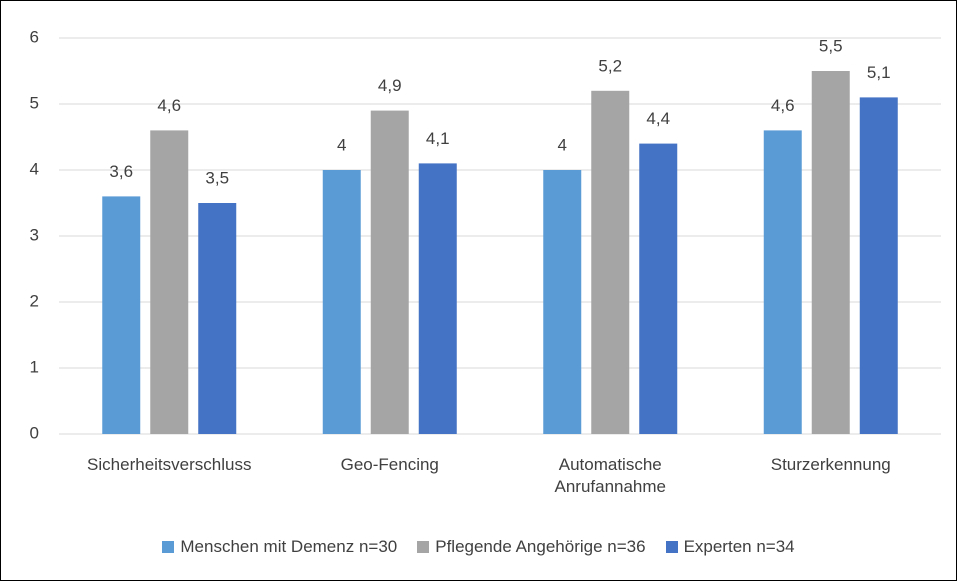 Image resolution: width=957 pixels, height=581 pixels. I want to click on y-tick-label: 6, so click(34, 36).